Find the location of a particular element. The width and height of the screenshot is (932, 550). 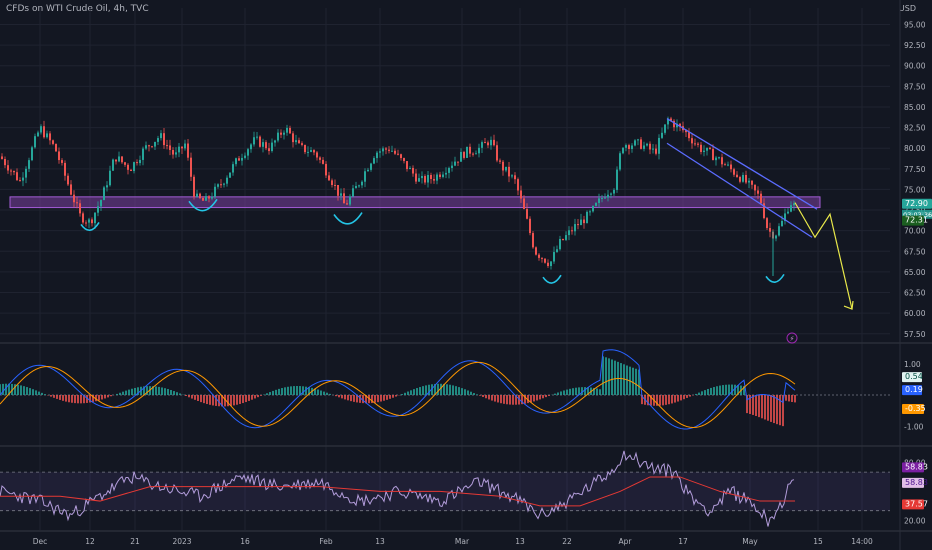

prev-close-label: 72.31 is located at coordinates (916, 220).